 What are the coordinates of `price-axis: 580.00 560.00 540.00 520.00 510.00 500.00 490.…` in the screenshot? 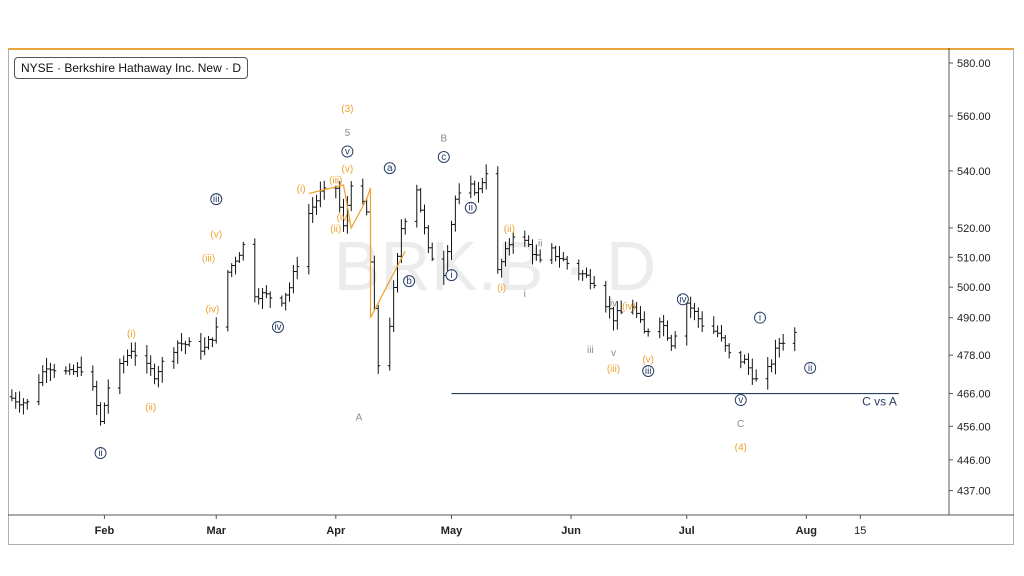 It's located at (970, 278).